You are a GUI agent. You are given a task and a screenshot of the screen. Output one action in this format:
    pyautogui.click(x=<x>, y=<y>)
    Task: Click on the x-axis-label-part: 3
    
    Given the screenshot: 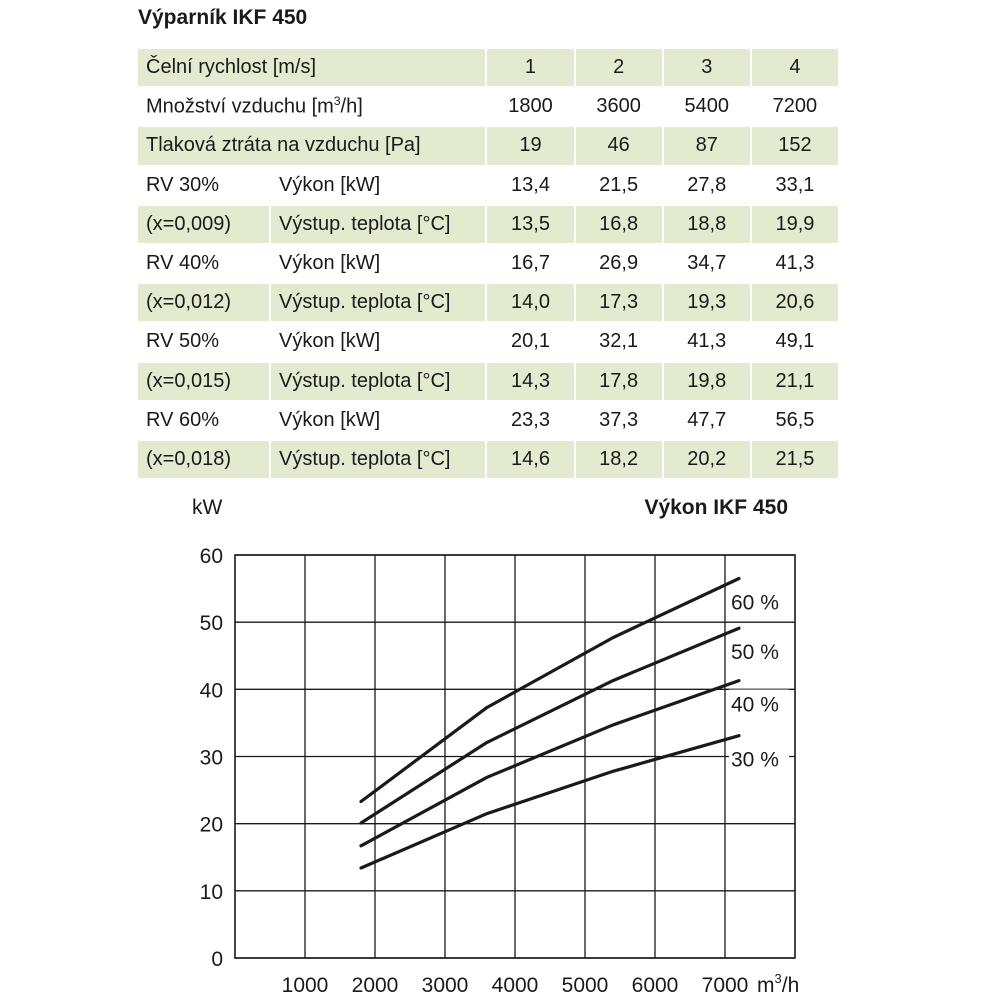 What is the action you would take?
    pyautogui.click(x=778, y=978)
    